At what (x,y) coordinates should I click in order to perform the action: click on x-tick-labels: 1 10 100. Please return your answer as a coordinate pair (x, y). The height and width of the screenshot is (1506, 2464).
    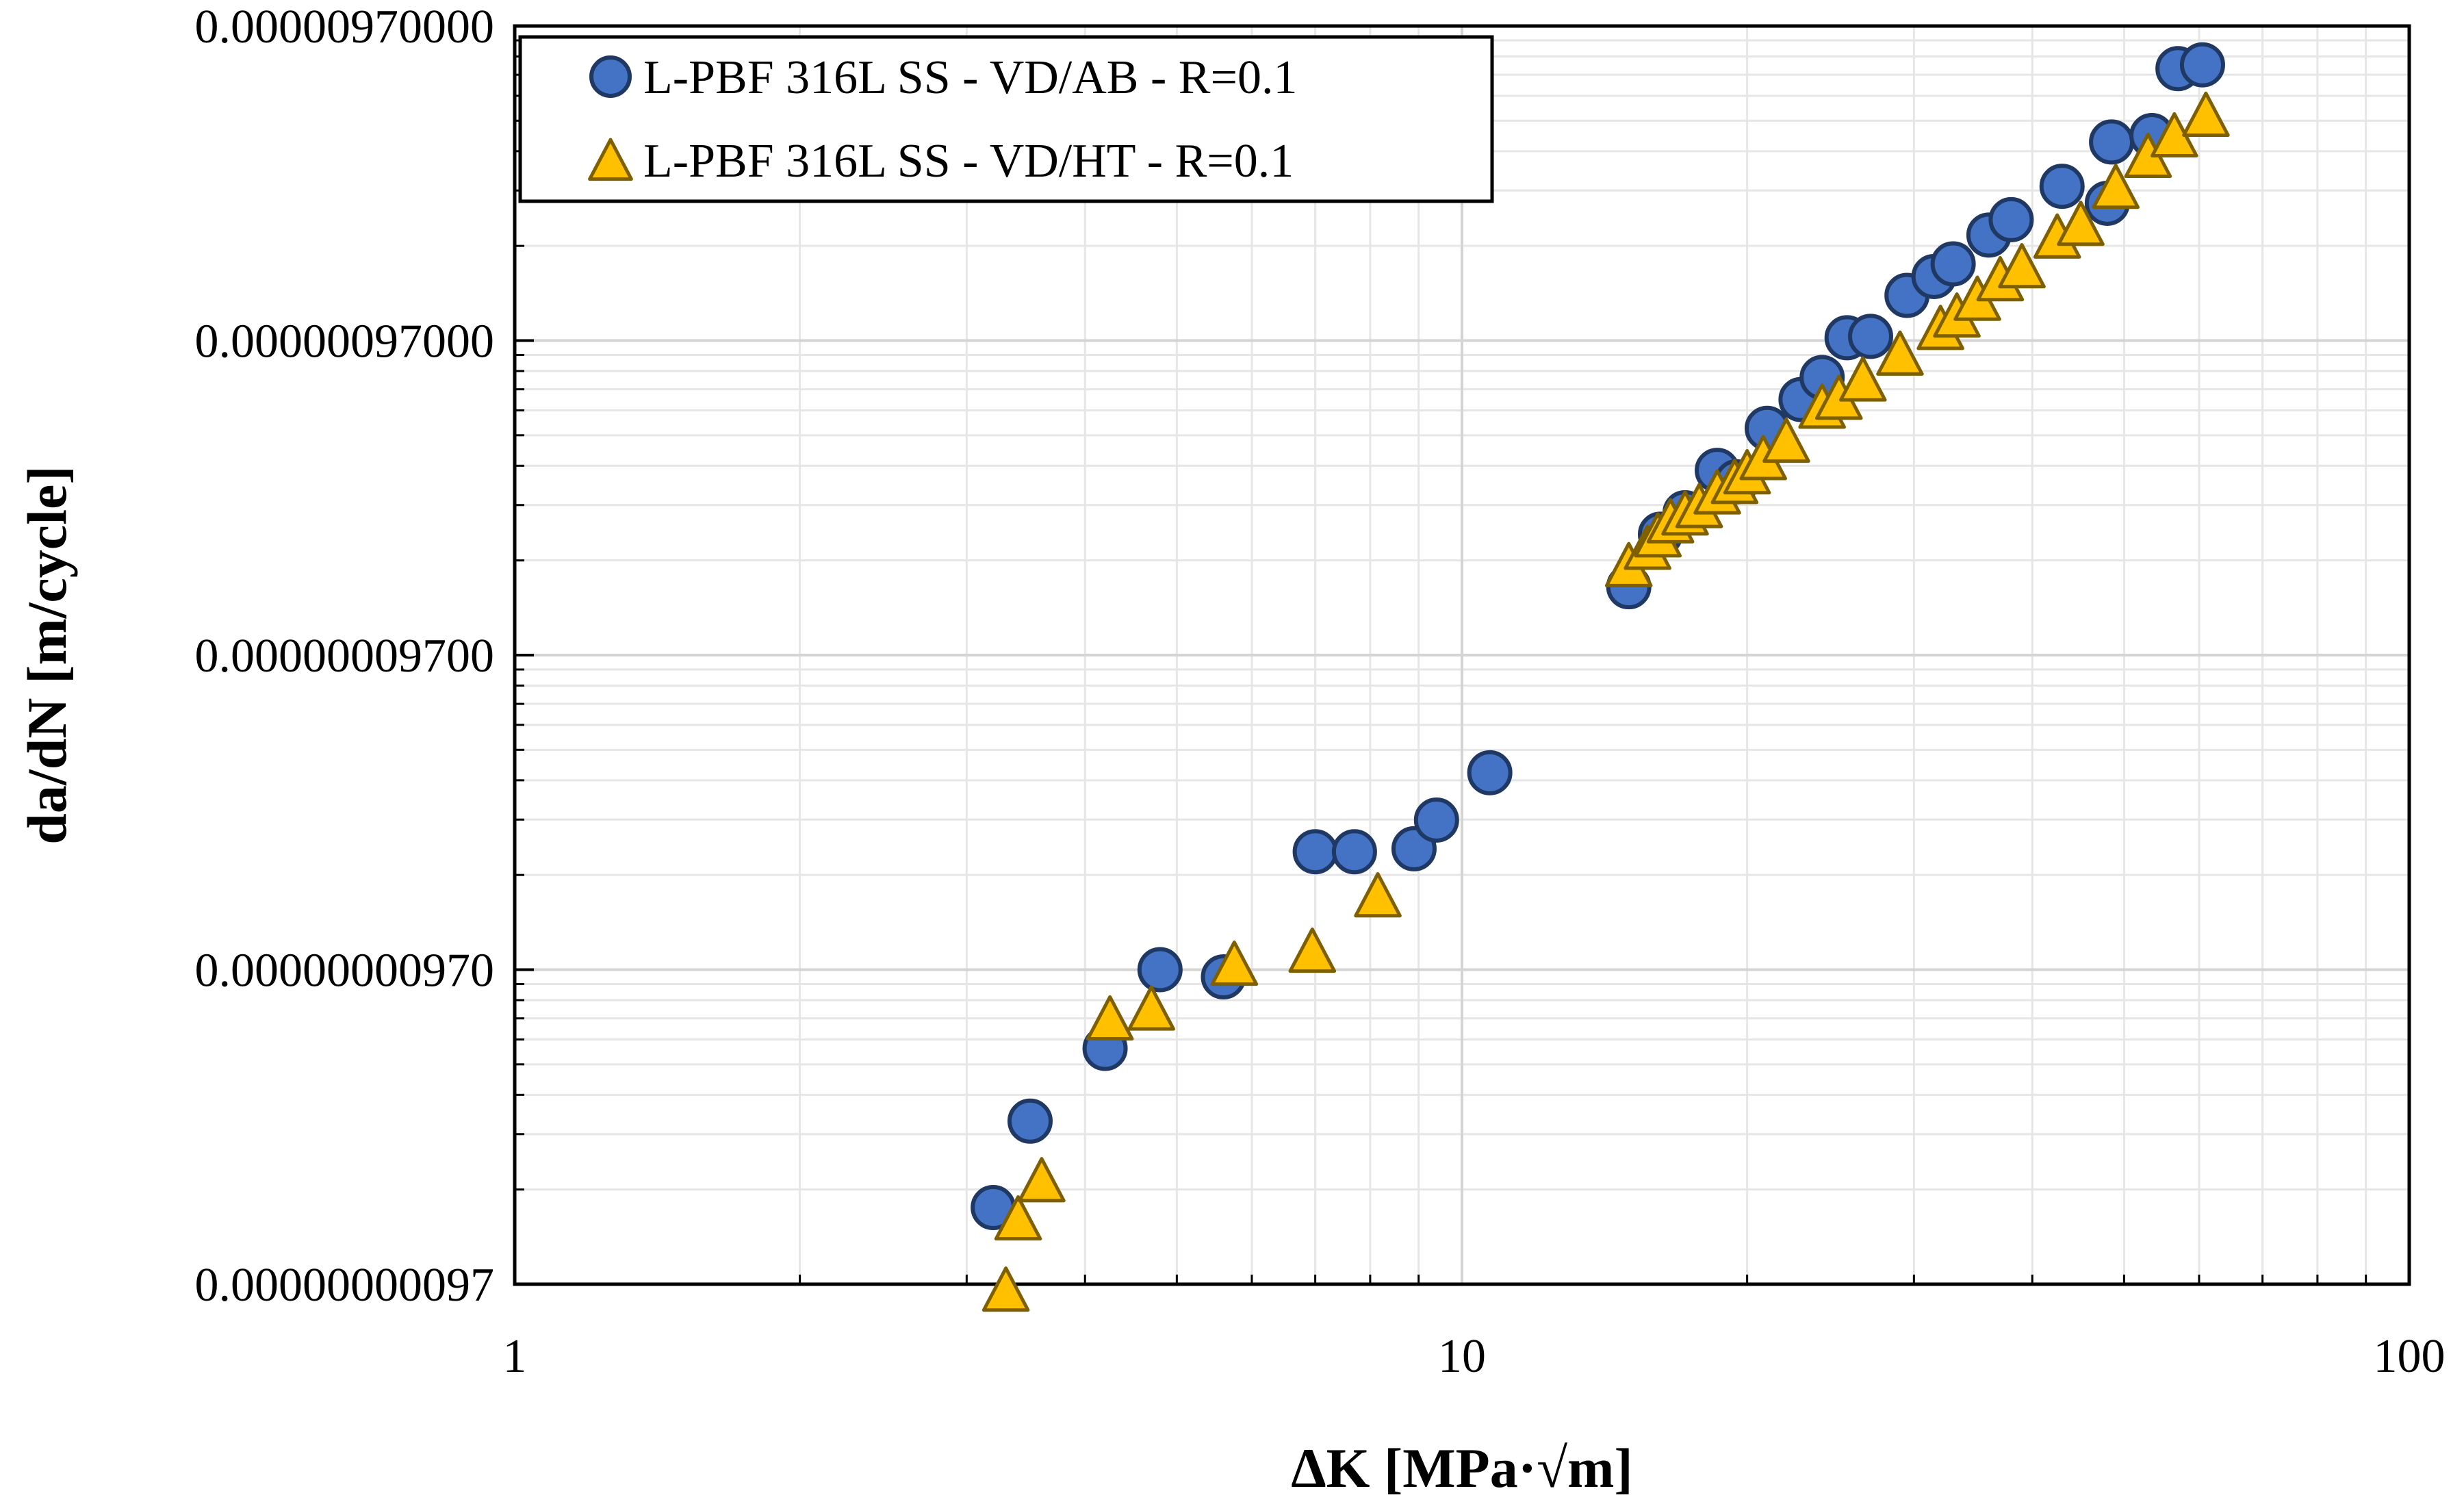
    Looking at the image, I should click on (1475, 1356).